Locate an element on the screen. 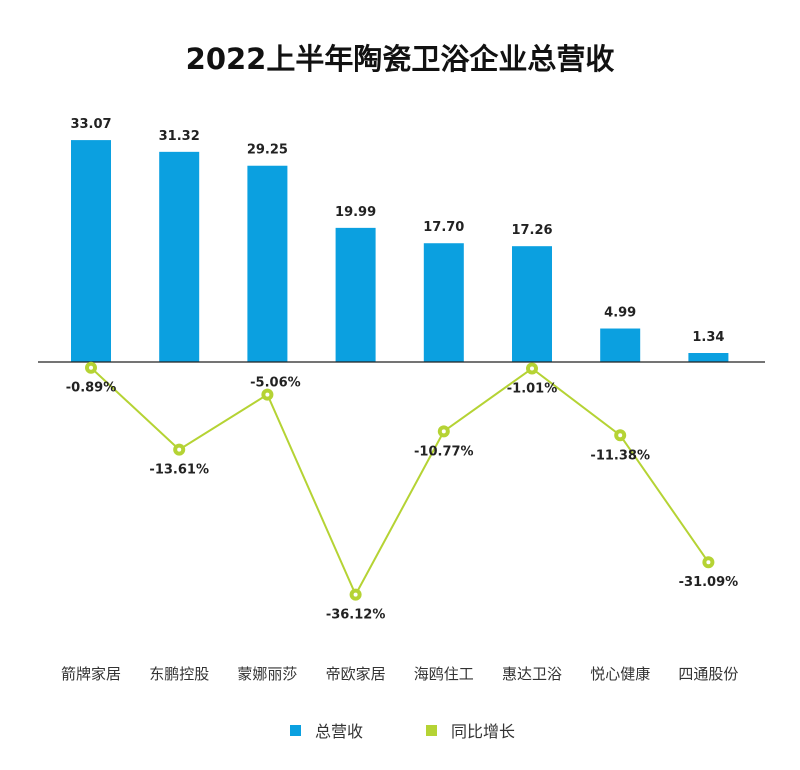  category-label: 悦心健康 is located at coordinates (620, 674).